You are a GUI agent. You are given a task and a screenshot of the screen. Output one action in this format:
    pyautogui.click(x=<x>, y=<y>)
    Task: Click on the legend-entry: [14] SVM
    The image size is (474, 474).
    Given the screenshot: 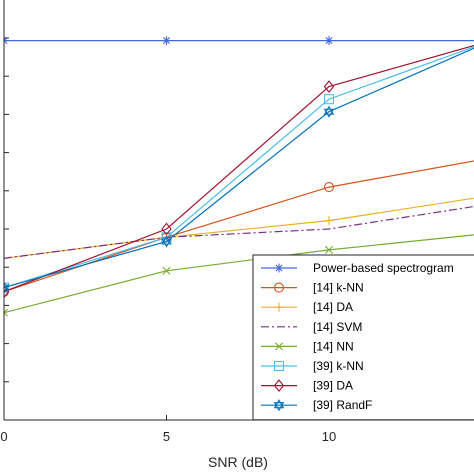 What is the action you would take?
    pyautogui.click(x=311, y=327)
    